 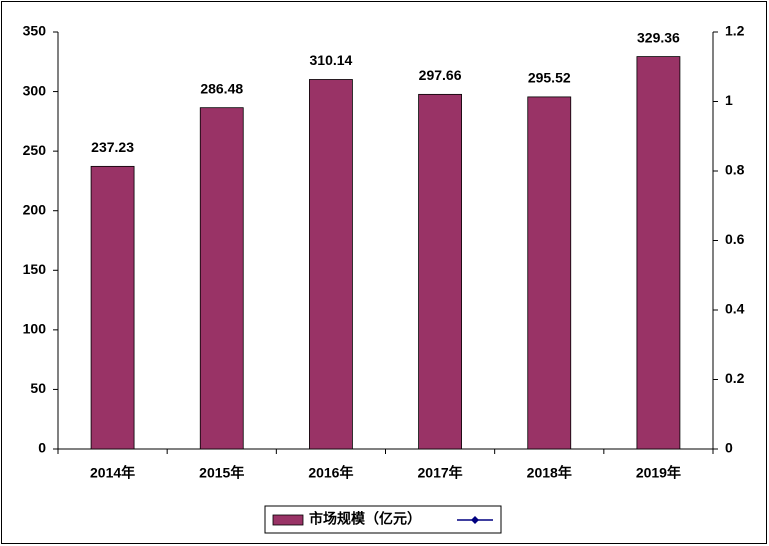 What do you see at coordinates (729, 448) in the screenshot?
I see `y2-tick-label: 0` at bounding box center [729, 448].